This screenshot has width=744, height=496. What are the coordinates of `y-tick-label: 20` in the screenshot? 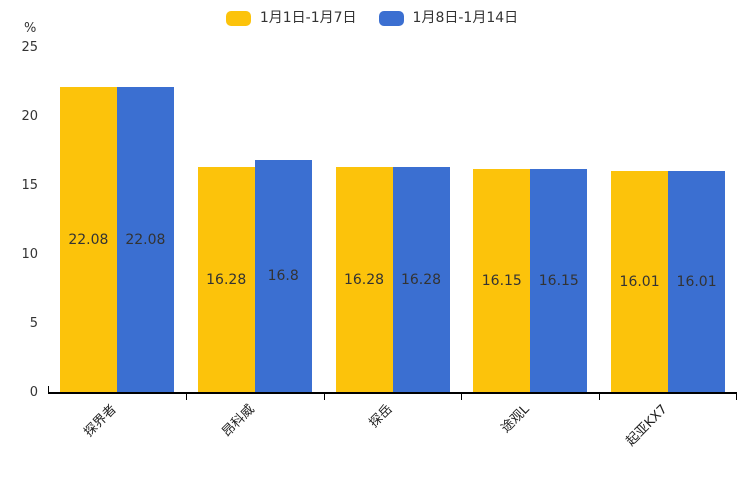 It's located at (29, 116).